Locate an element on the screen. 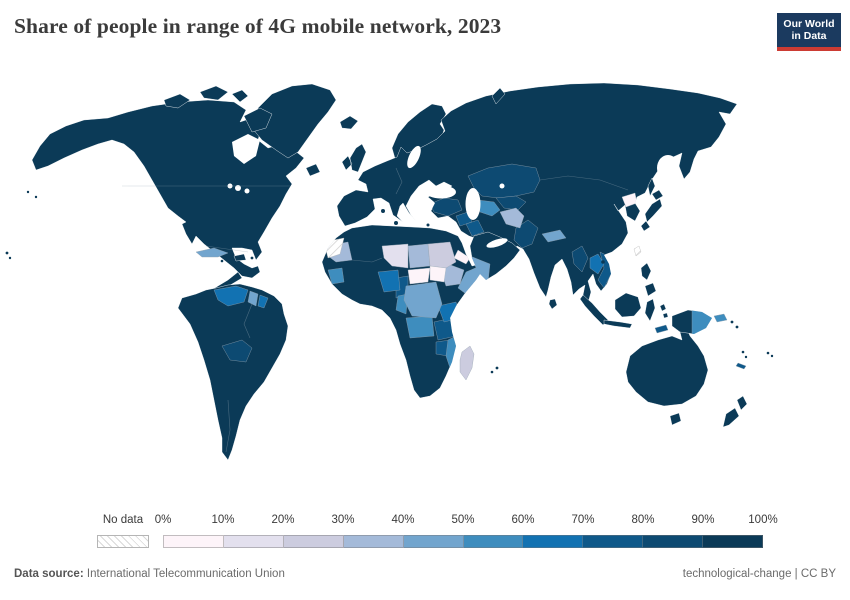 The height and width of the screenshot is (600, 850). bin-20-30-regions is located at coordinates (451, 311).